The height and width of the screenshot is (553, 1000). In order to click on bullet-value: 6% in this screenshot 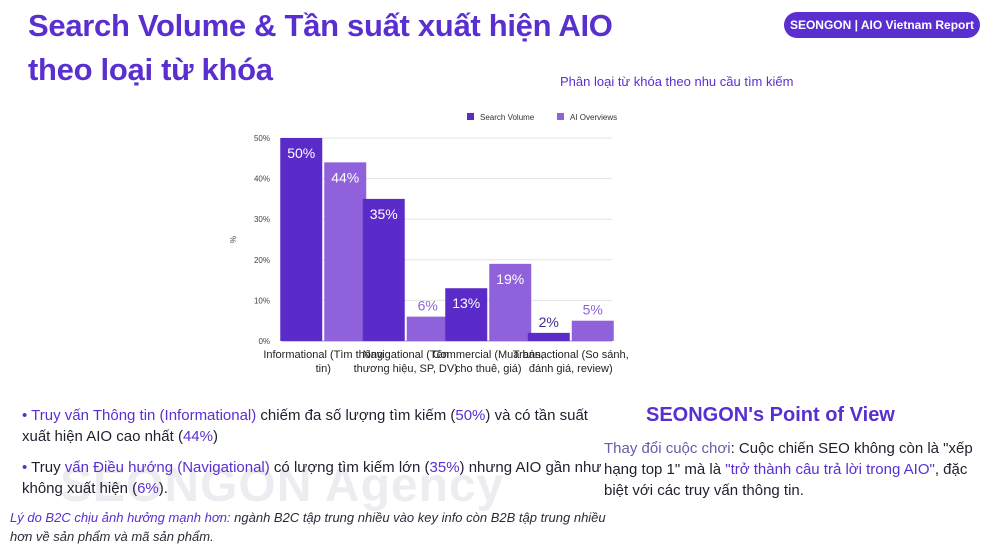, I will do `click(148, 488)`.